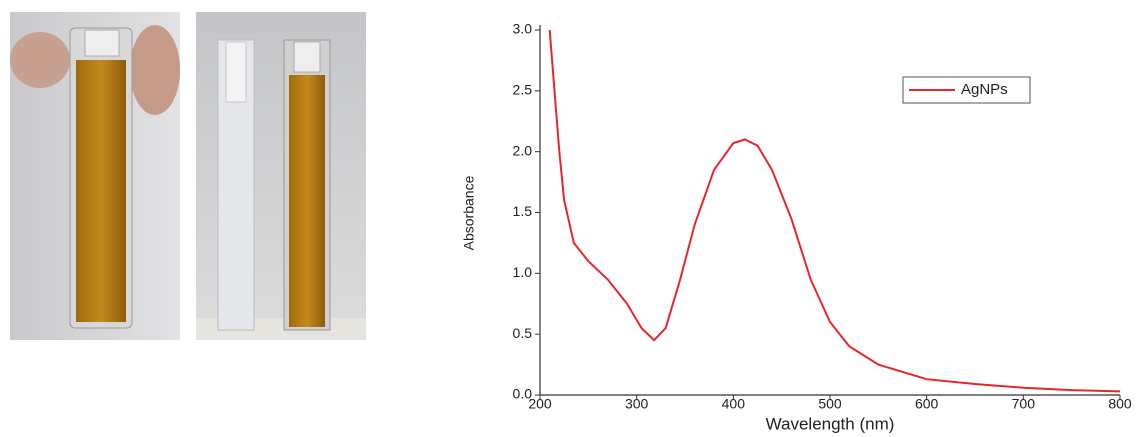 This screenshot has height=437, width=1141. What do you see at coordinates (469, 212) in the screenshot?
I see `y-axis-label: Absorbance` at bounding box center [469, 212].